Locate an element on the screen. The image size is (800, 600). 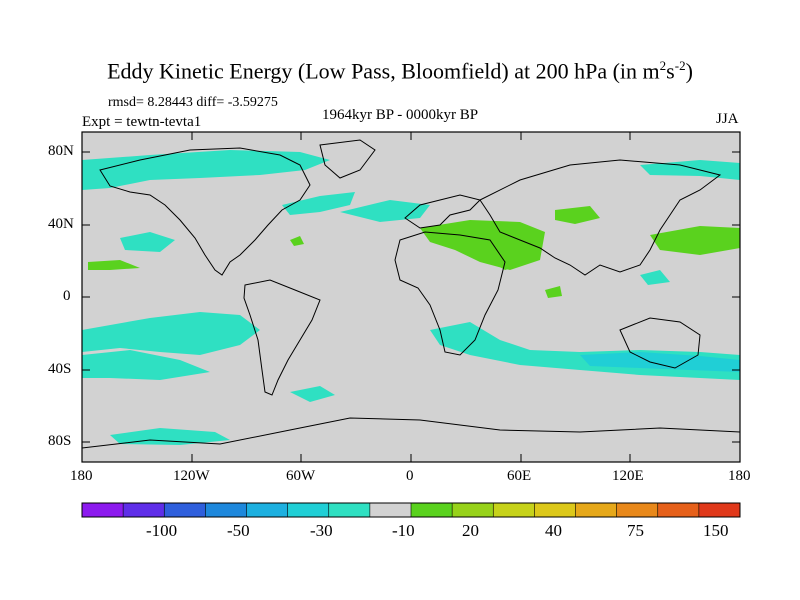
lat-label: 80S is located at coordinates (60, 441).